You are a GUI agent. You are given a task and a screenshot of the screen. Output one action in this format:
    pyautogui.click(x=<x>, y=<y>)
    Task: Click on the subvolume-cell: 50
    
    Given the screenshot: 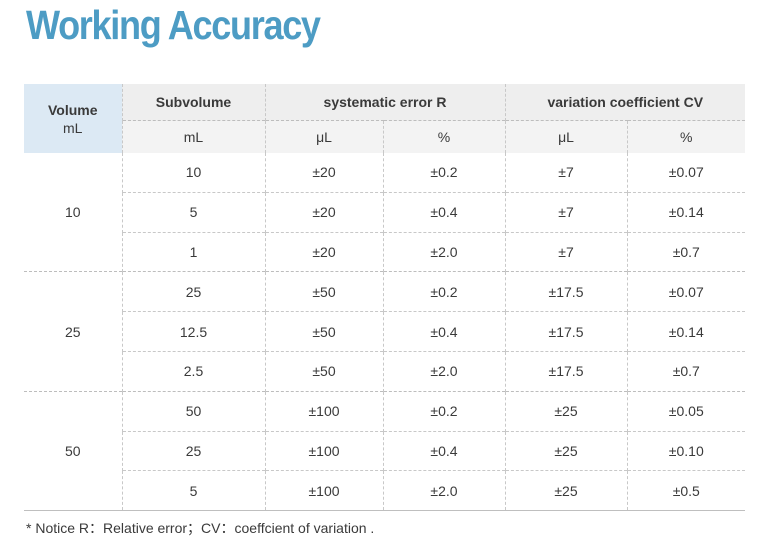 What is the action you would take?
    pyautogui.click(x=193, y=411)
    